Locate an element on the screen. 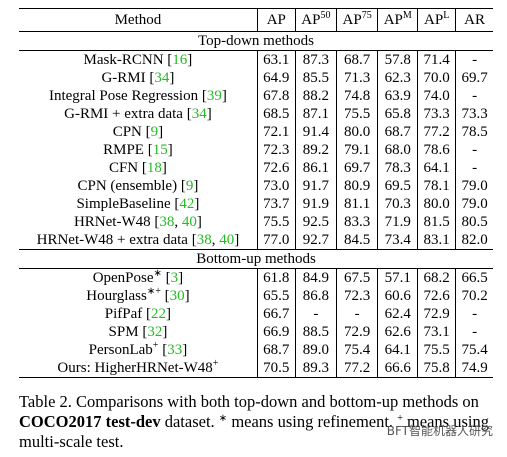 Image resolution: width=507 pixels, height=457 pixels. method-name: Mask-RCNN is located at coordinates (123, 60).